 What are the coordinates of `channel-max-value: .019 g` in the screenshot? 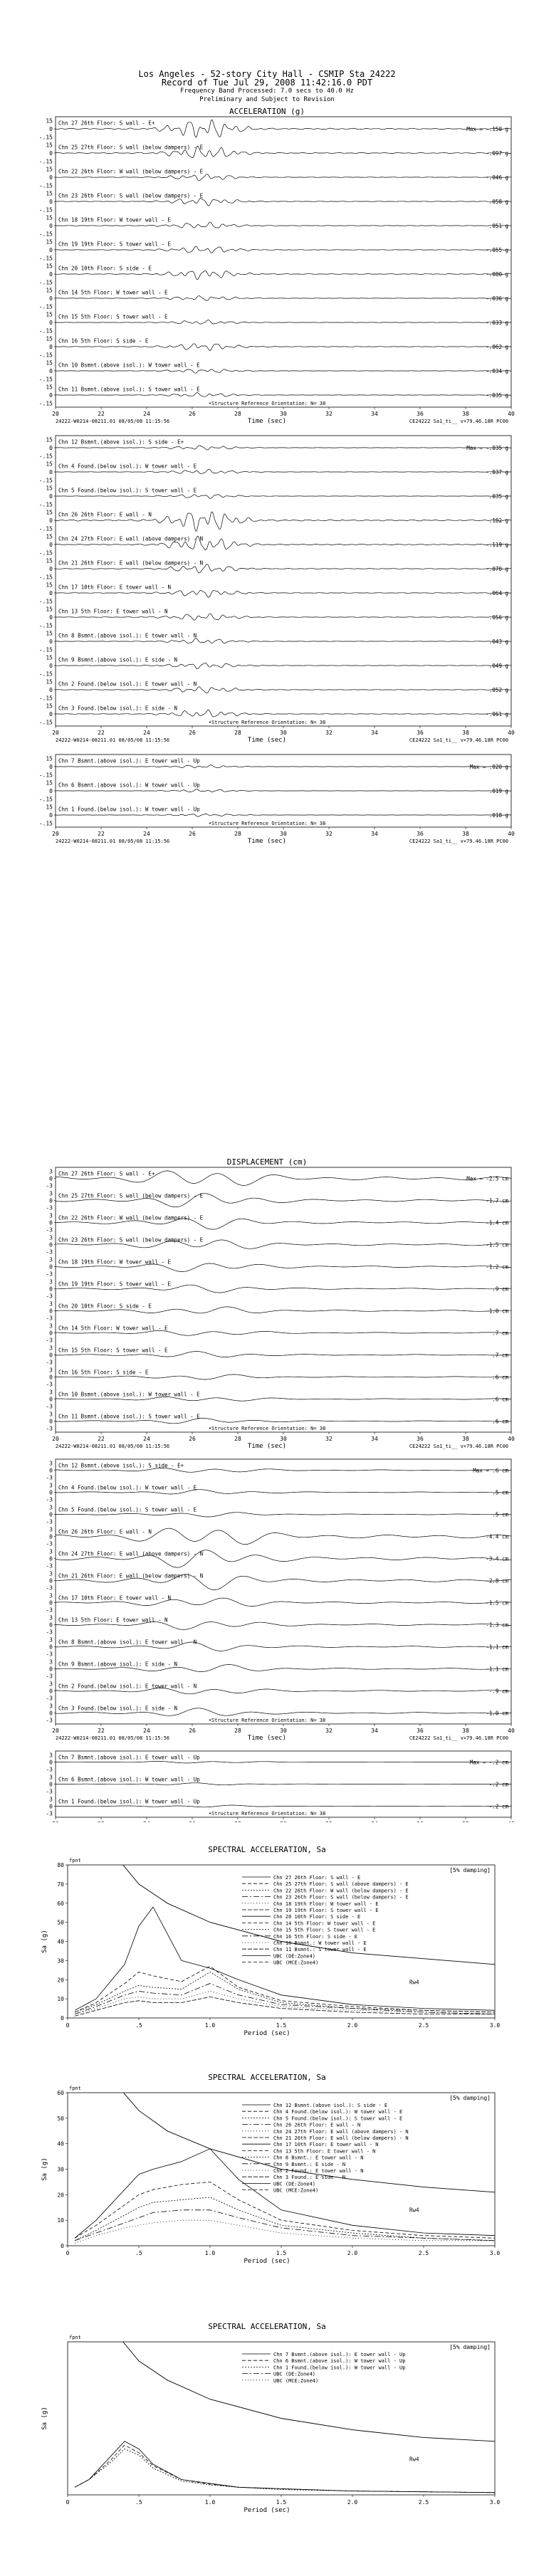 It's located at (498, 791).